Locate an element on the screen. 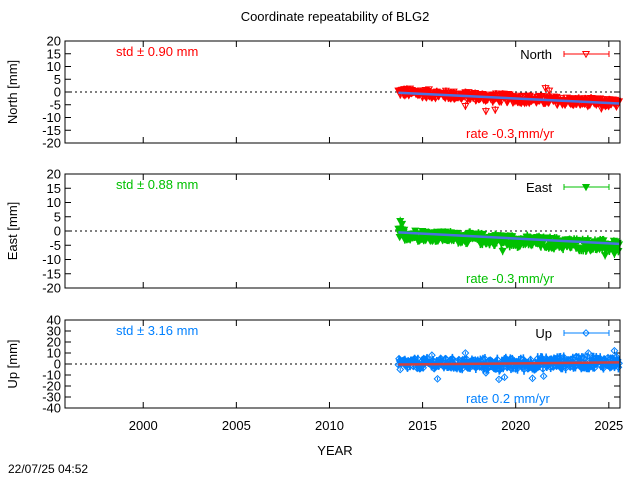 Image resolution: width=640 pixels, height=480 pixels. y-axis-label-up: Up [mm] is located at coordinates (12, 363).